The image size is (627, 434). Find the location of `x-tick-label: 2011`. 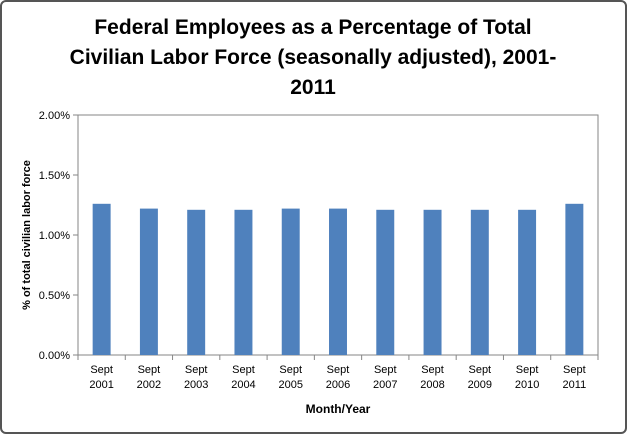

x-tick-label: 2011 is located at coordinates (575, 385).